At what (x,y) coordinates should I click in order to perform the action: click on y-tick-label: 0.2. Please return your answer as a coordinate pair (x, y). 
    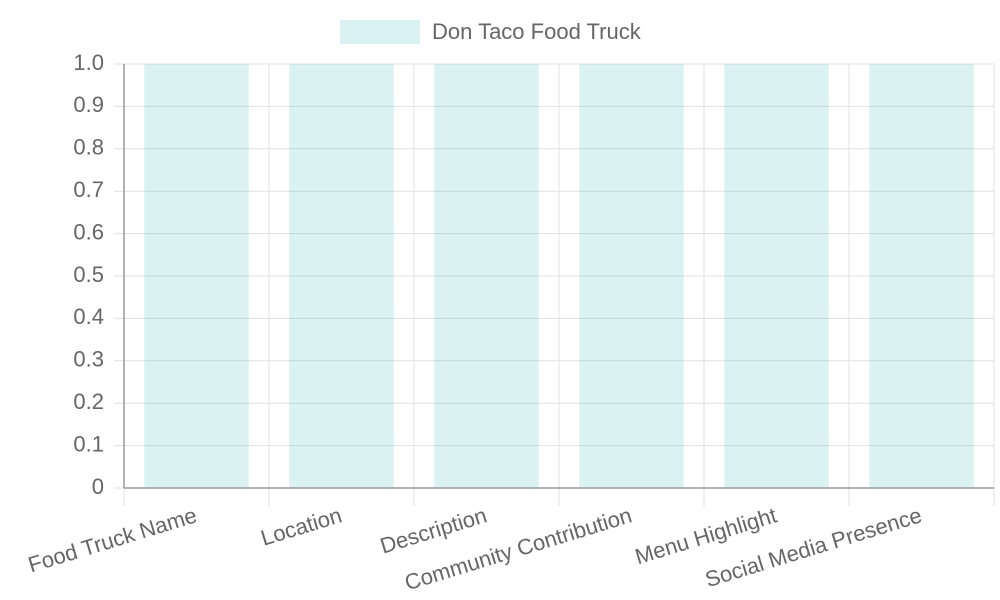
    Looking at the image, I should click on (88, 401).